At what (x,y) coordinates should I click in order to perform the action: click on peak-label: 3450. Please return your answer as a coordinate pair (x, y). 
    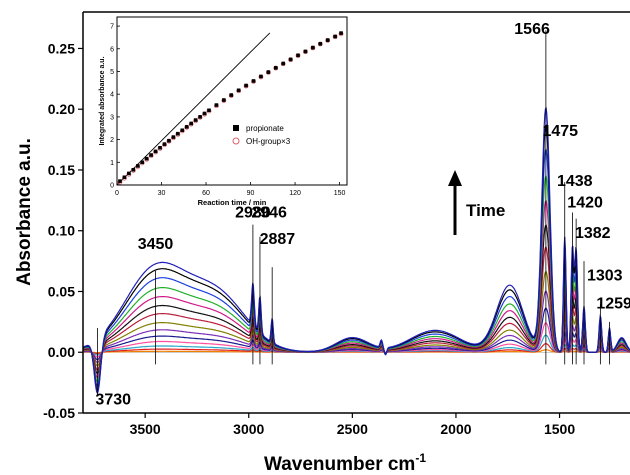
    Looking at the image, I should click on (156, 244).